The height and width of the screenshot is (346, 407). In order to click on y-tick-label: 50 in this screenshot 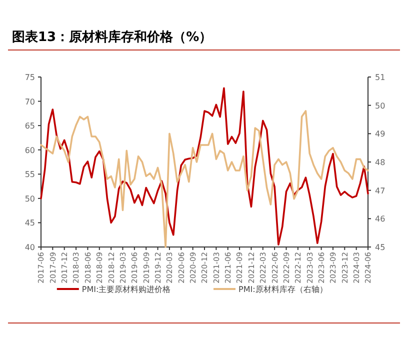, I will do `click(29, 199)`.